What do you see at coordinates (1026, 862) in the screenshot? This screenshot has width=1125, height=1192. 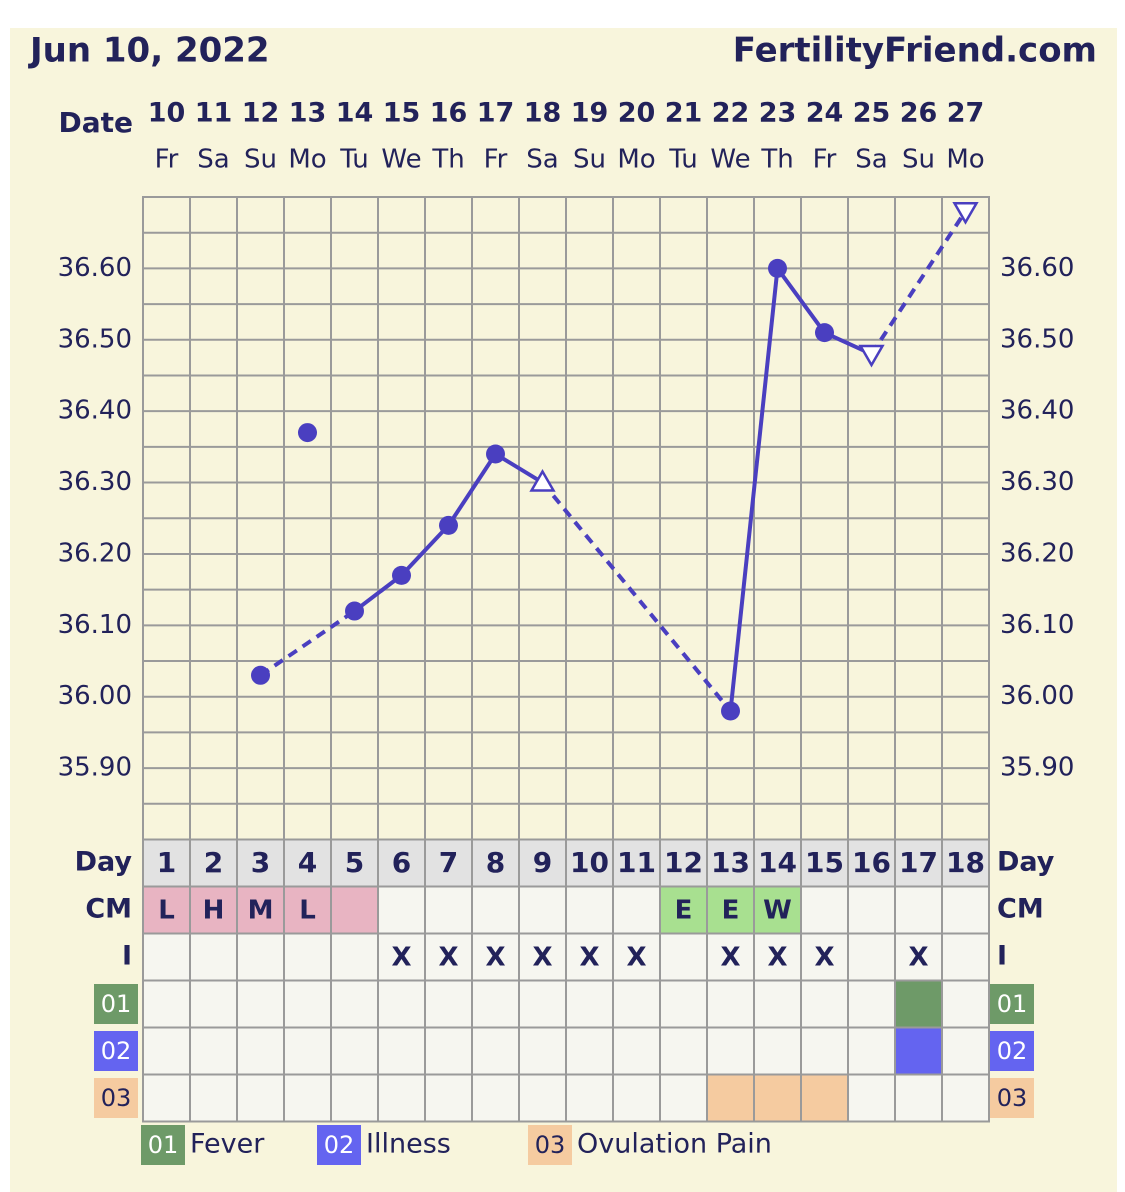 I see `row-label-right: Day` at bounding box center [1026, 862].